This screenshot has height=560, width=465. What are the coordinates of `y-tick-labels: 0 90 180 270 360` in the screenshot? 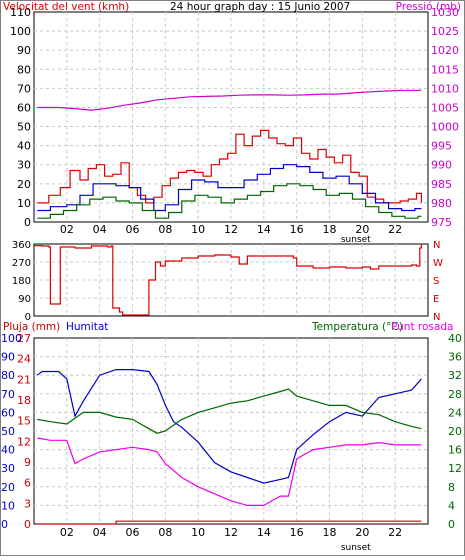 It's located at (21, 281).